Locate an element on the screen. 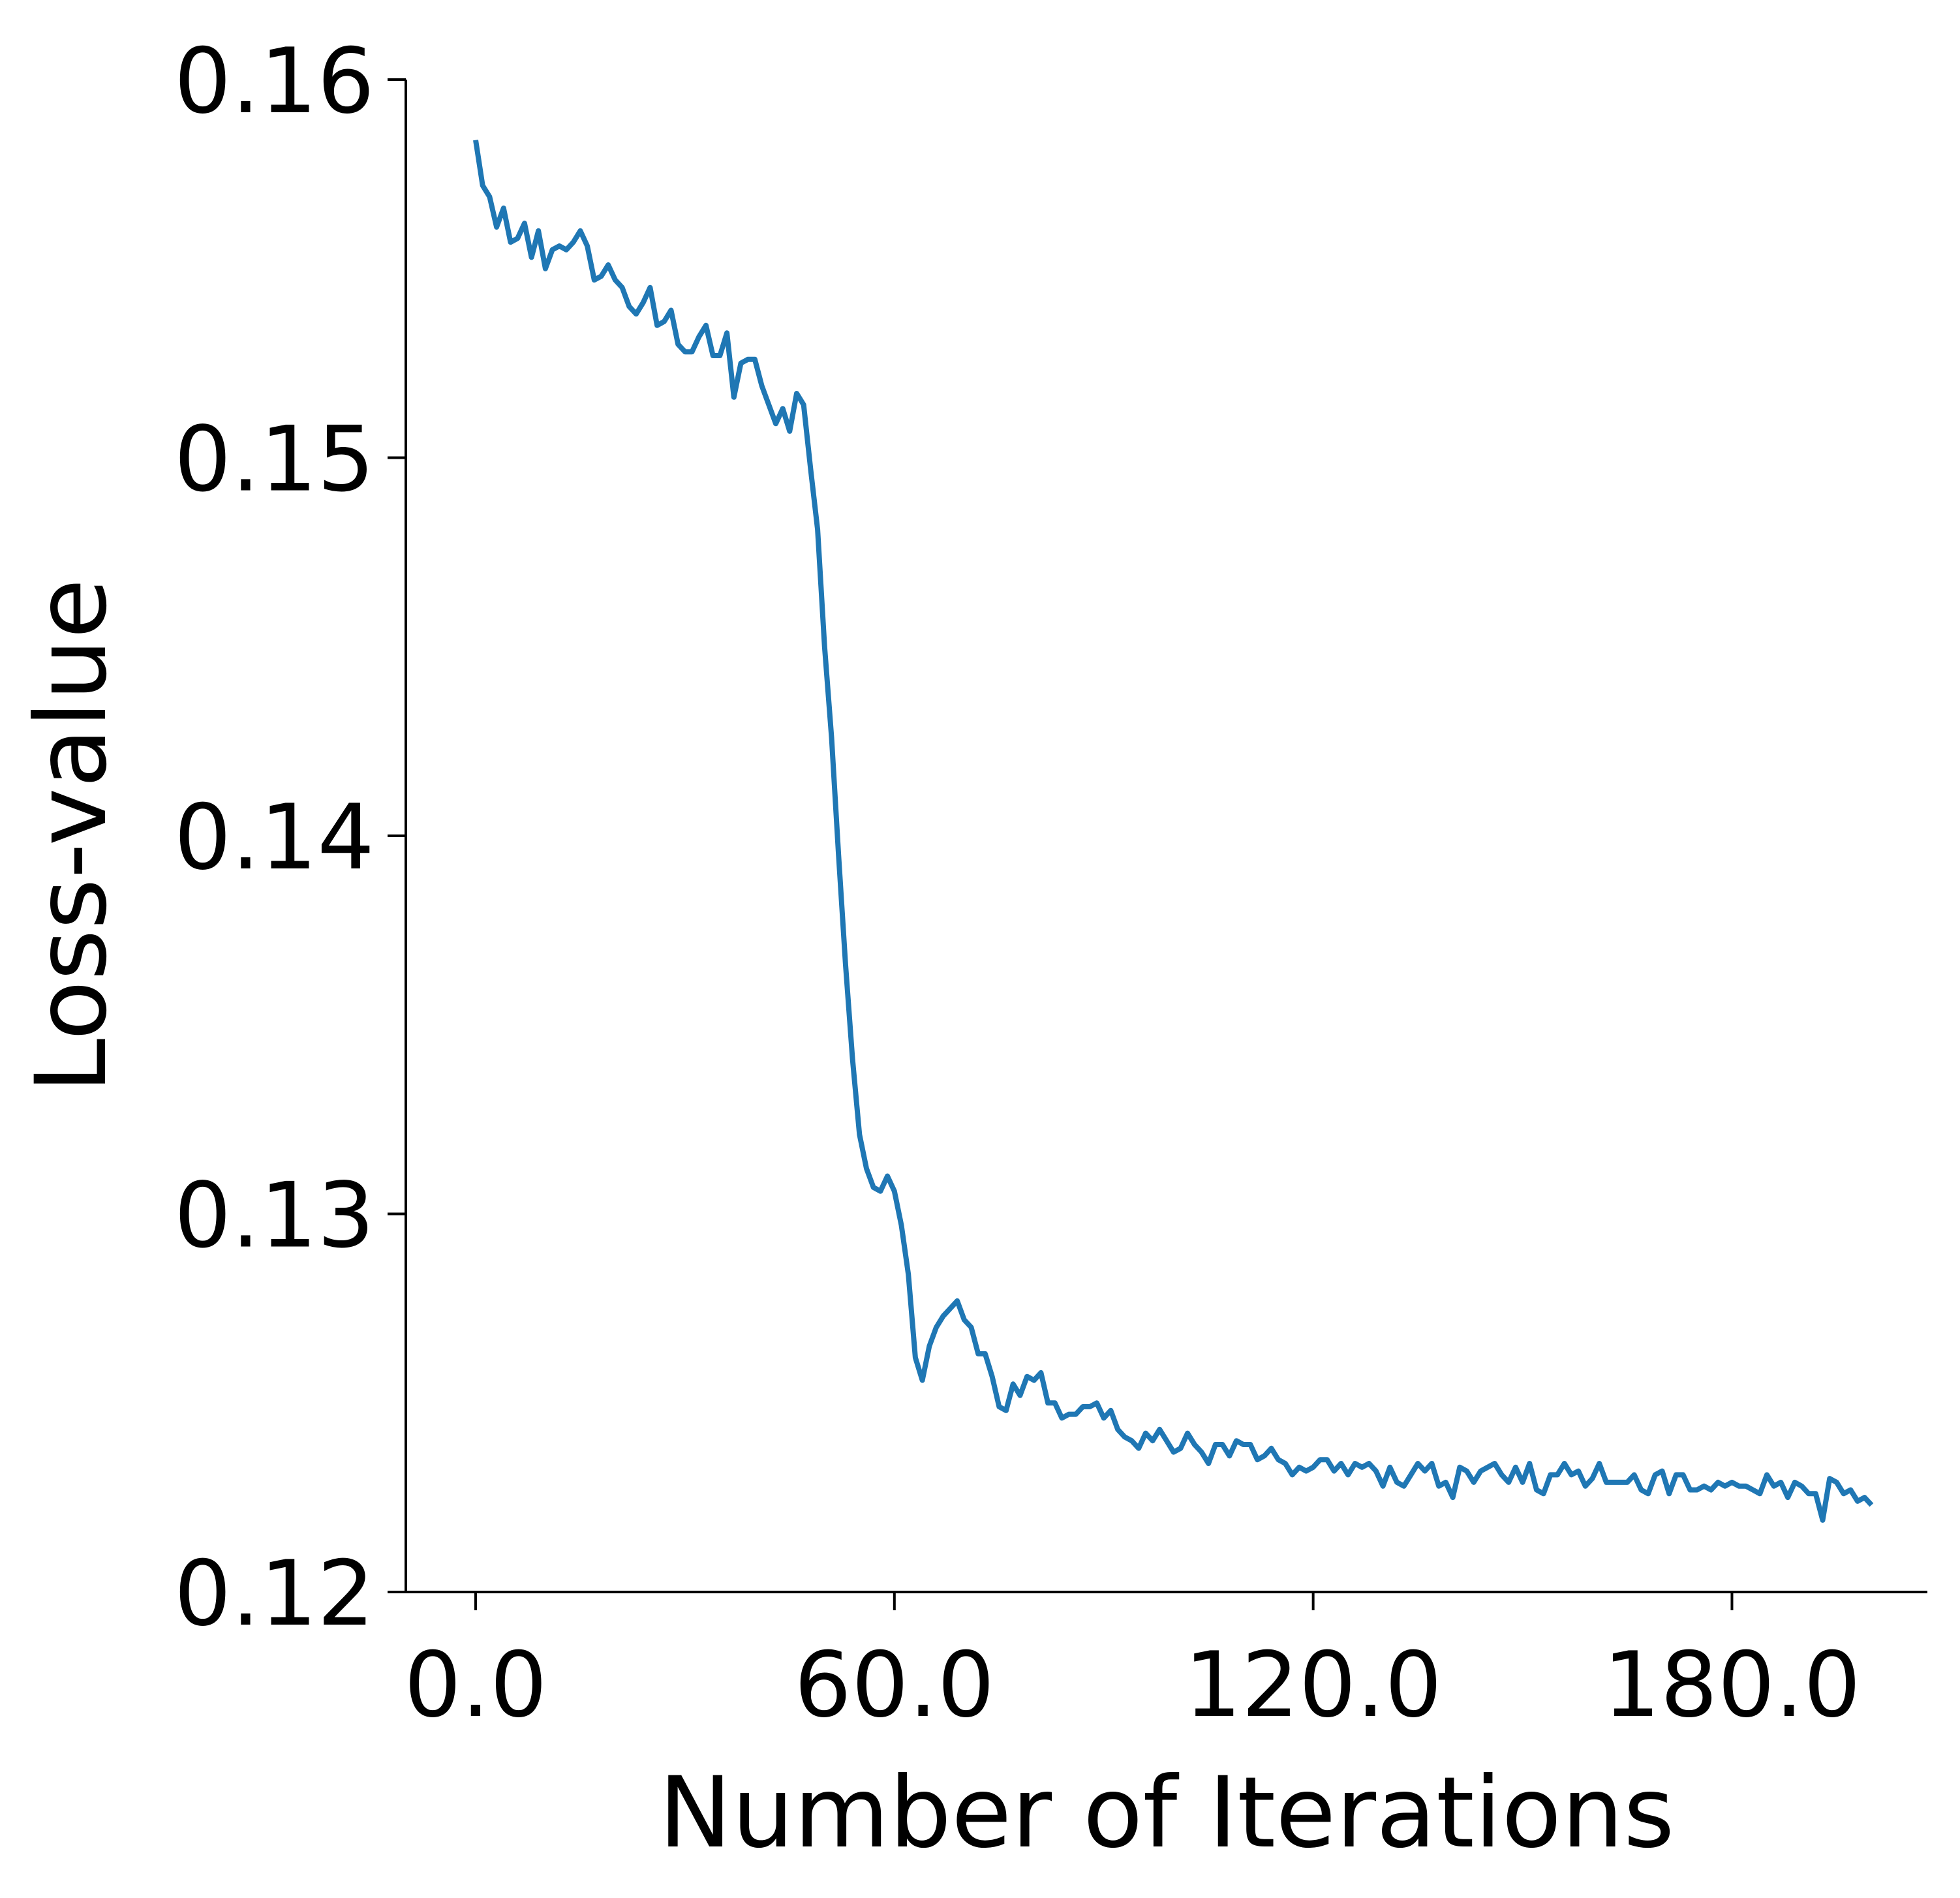 Image resolution: width=1960 pixels, height=1898 pixels. y-tick-label: 0.13 is located at coordinates (274, 1215).